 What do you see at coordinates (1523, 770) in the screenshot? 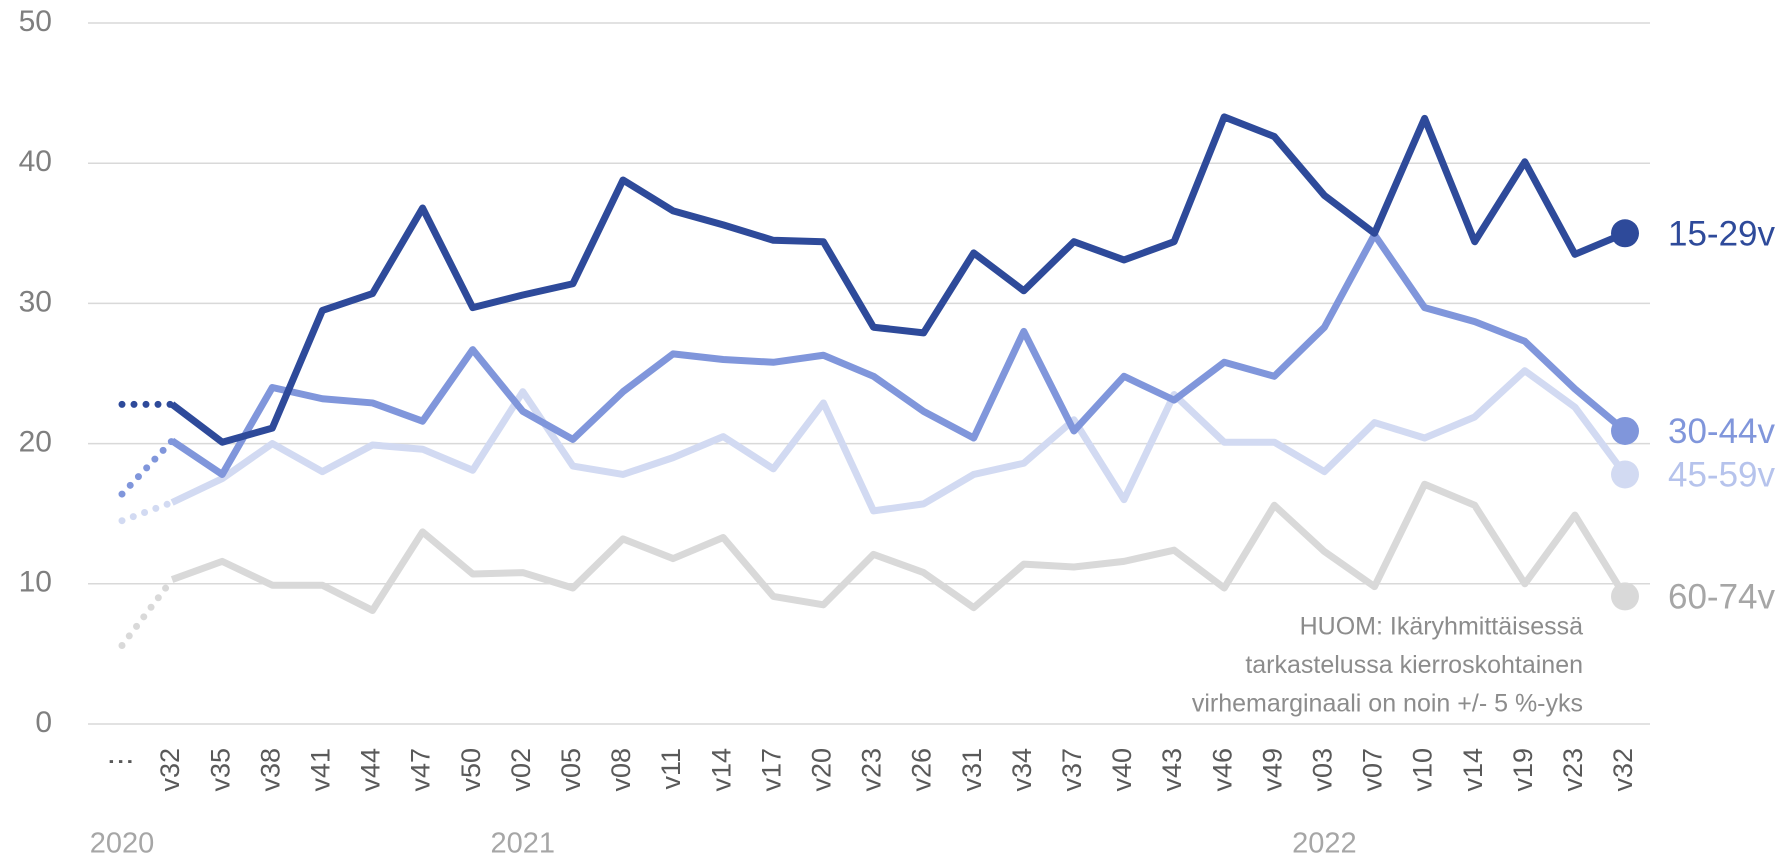
I see `x-tick-label: v19` at bounding box center [1523, 770].